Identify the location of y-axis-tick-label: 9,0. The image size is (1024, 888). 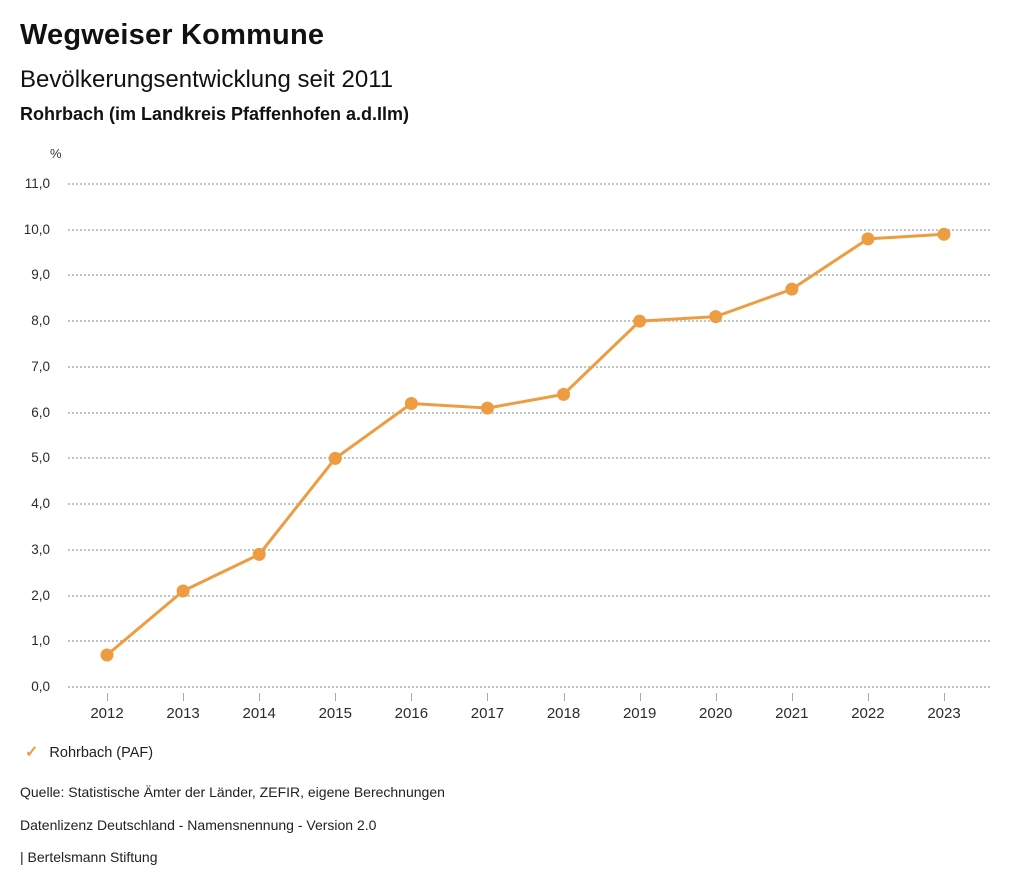
(40, 275).